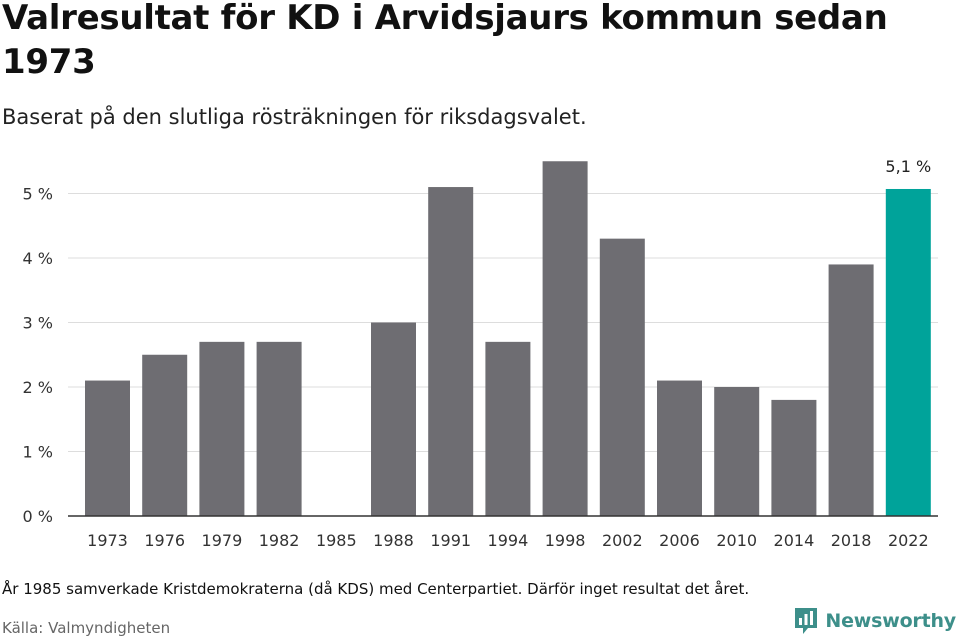  What do you see at coordinates (806, 621) in the screenshot?
I see `newsworthy-logo-icon` at bounding box center [806, 621].